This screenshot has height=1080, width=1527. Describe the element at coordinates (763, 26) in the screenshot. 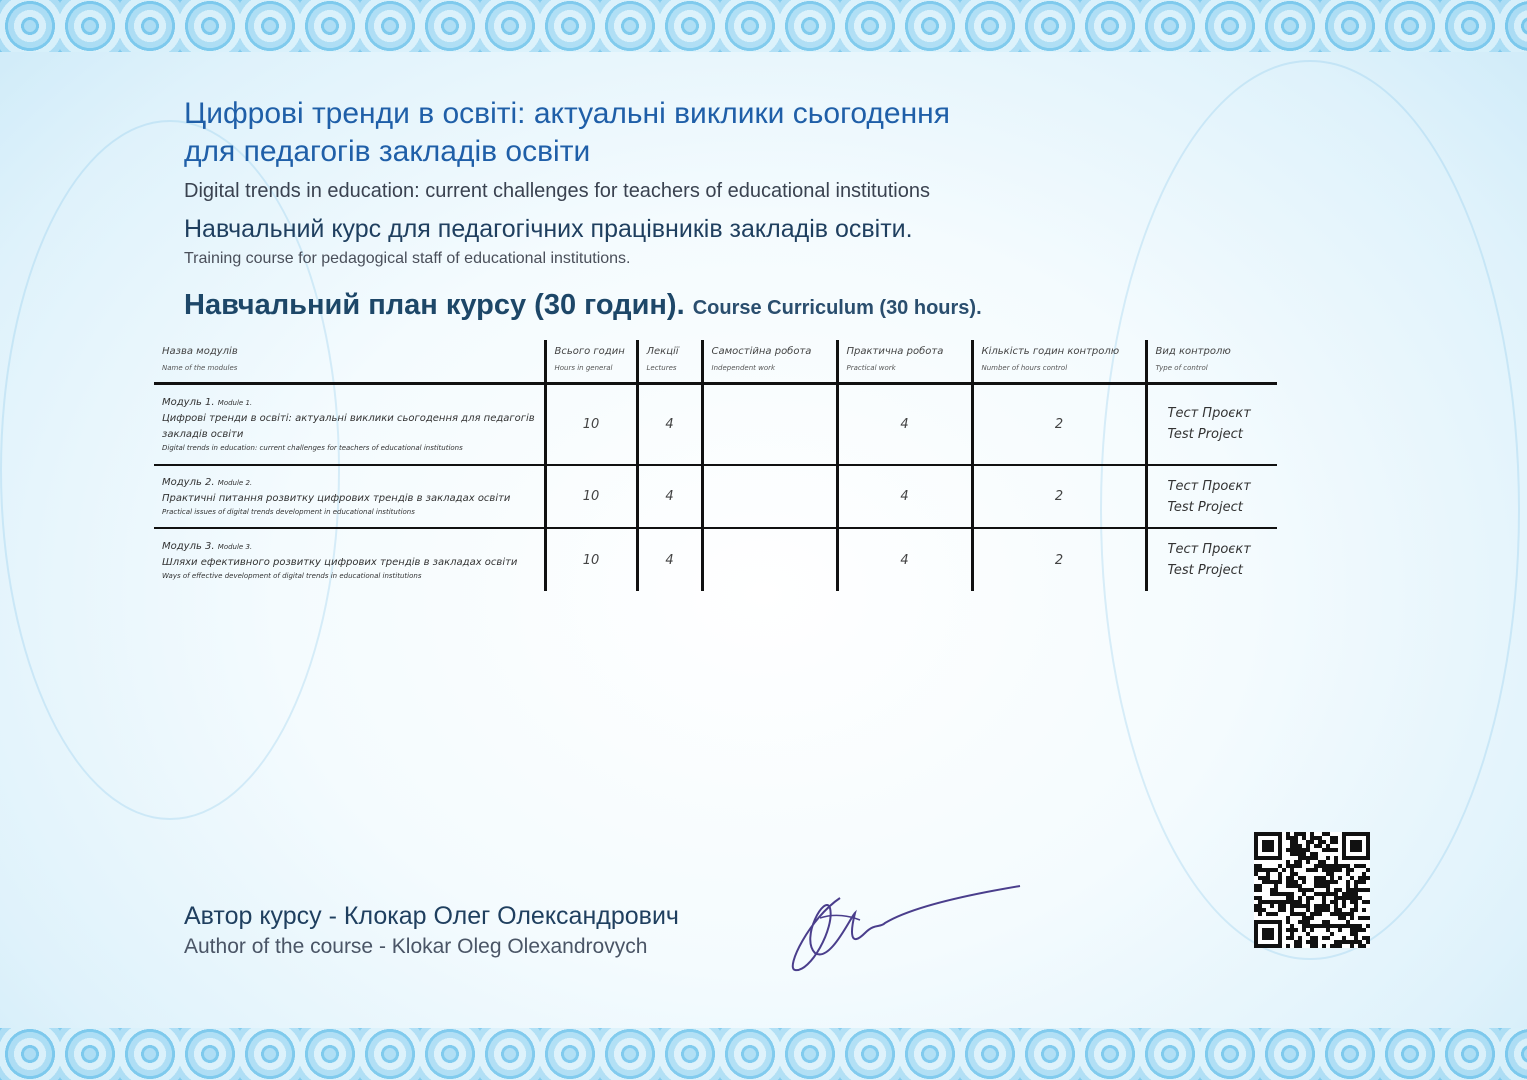

I see `decorative-border-top` at that location.